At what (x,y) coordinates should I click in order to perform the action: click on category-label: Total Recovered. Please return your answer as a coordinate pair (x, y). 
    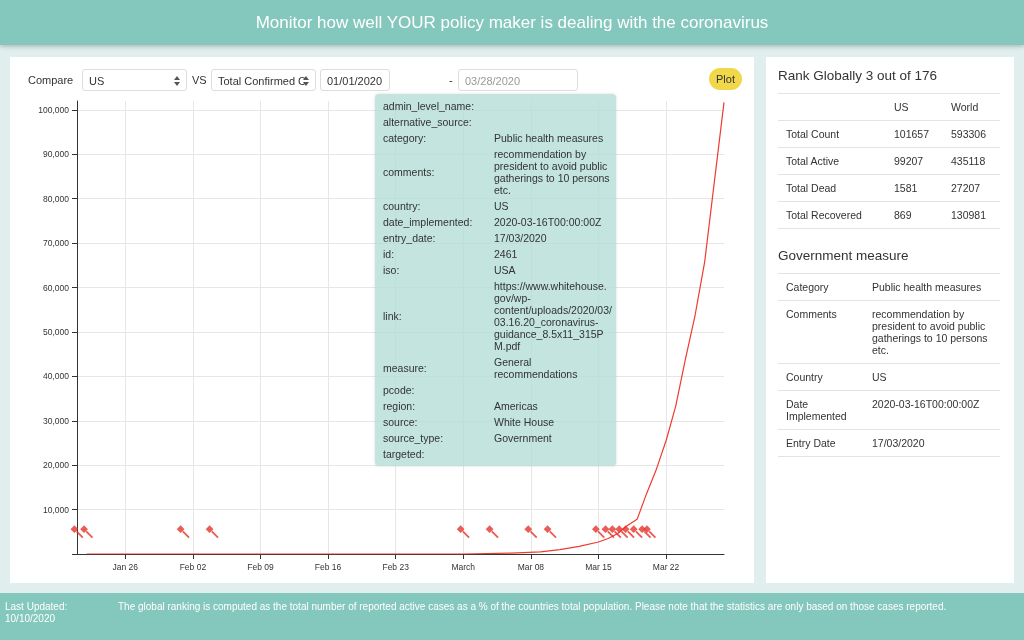
    Looking at the image, I should click on (824, 215).